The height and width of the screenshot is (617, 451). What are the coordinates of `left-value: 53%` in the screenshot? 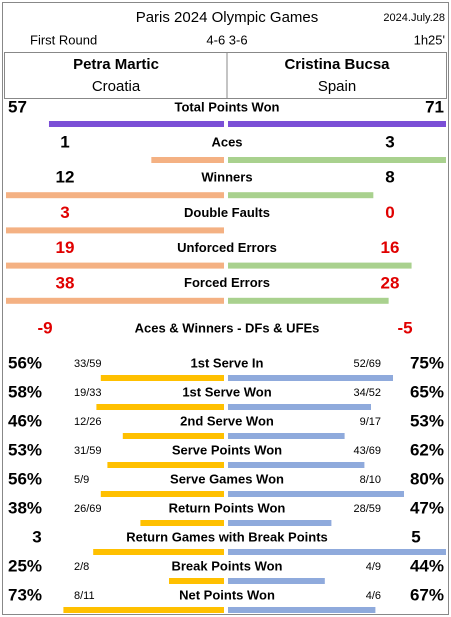 It's located at (25, 449).